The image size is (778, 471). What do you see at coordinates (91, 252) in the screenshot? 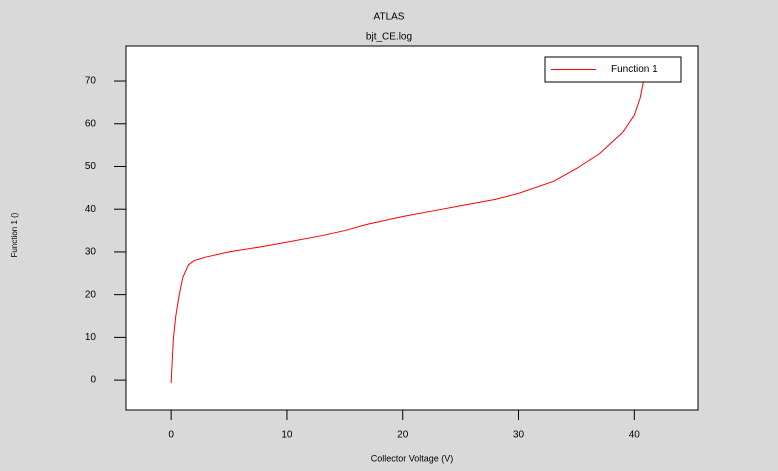
I see `y-tick-label: 30` at bounding box center [91, 252].